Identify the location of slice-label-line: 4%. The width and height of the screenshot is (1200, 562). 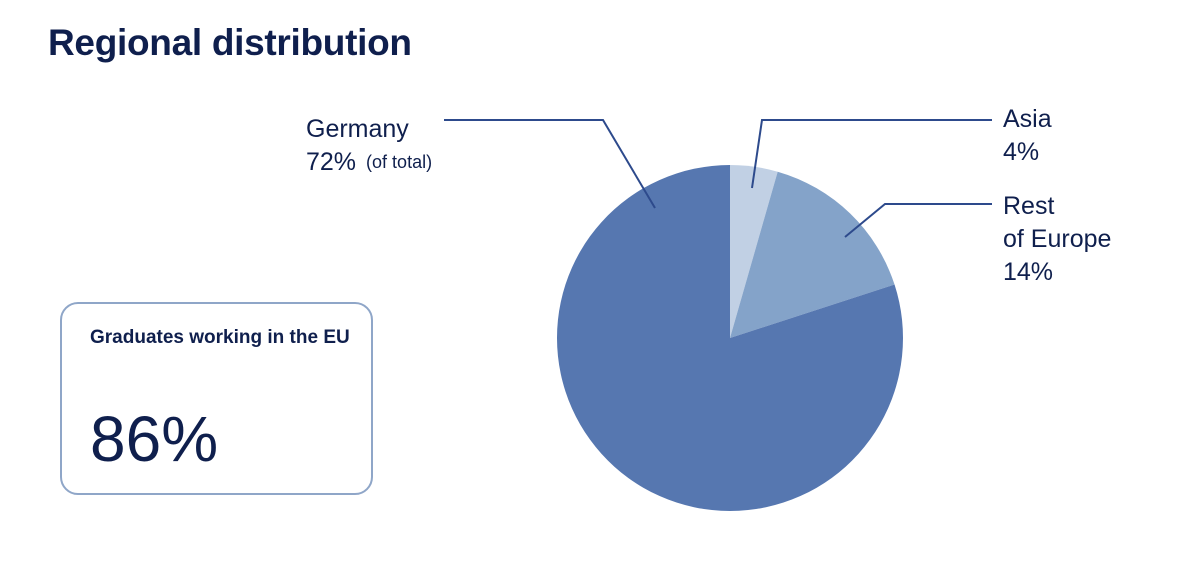
(1021, 152).